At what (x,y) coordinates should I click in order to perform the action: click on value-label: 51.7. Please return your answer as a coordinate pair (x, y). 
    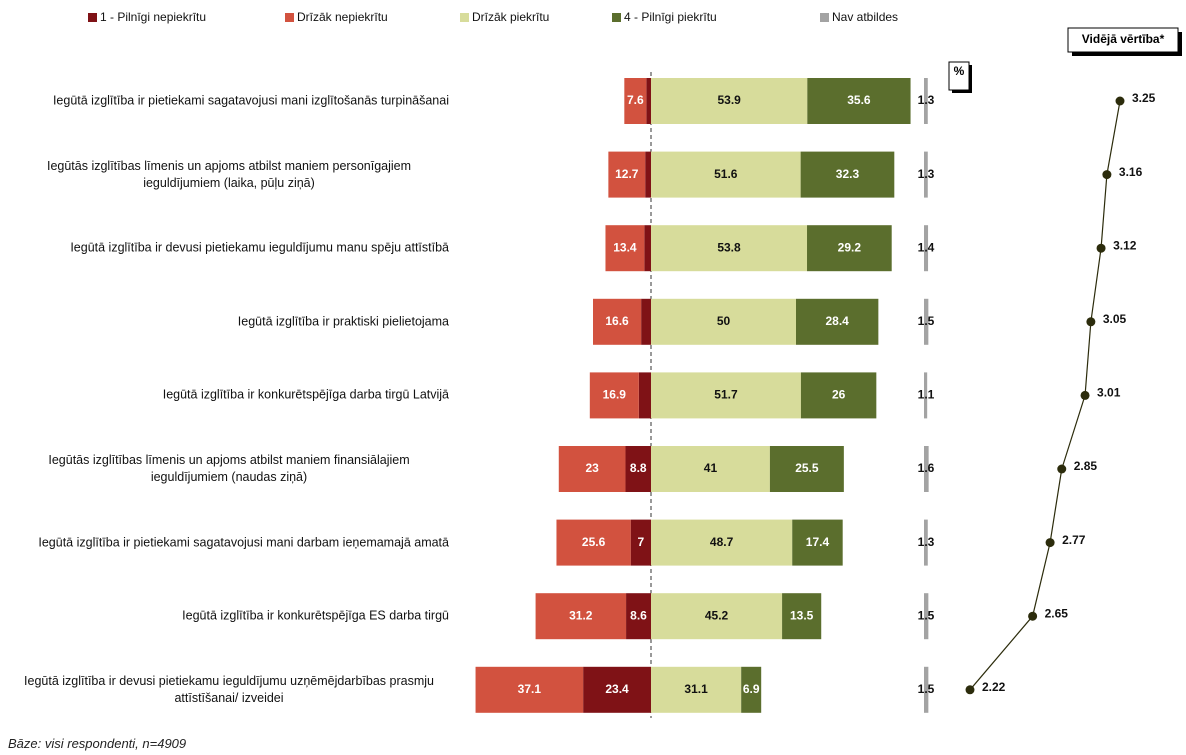
    Looking at the image, I should click on (726, 395).